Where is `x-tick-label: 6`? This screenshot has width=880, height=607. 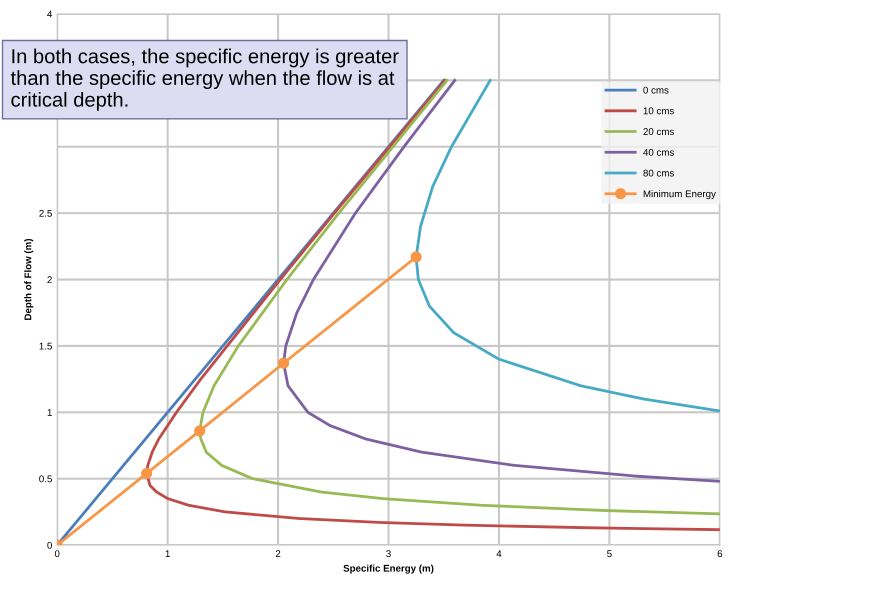 x-tick-label: 6 is located at coordinates (720, 554).